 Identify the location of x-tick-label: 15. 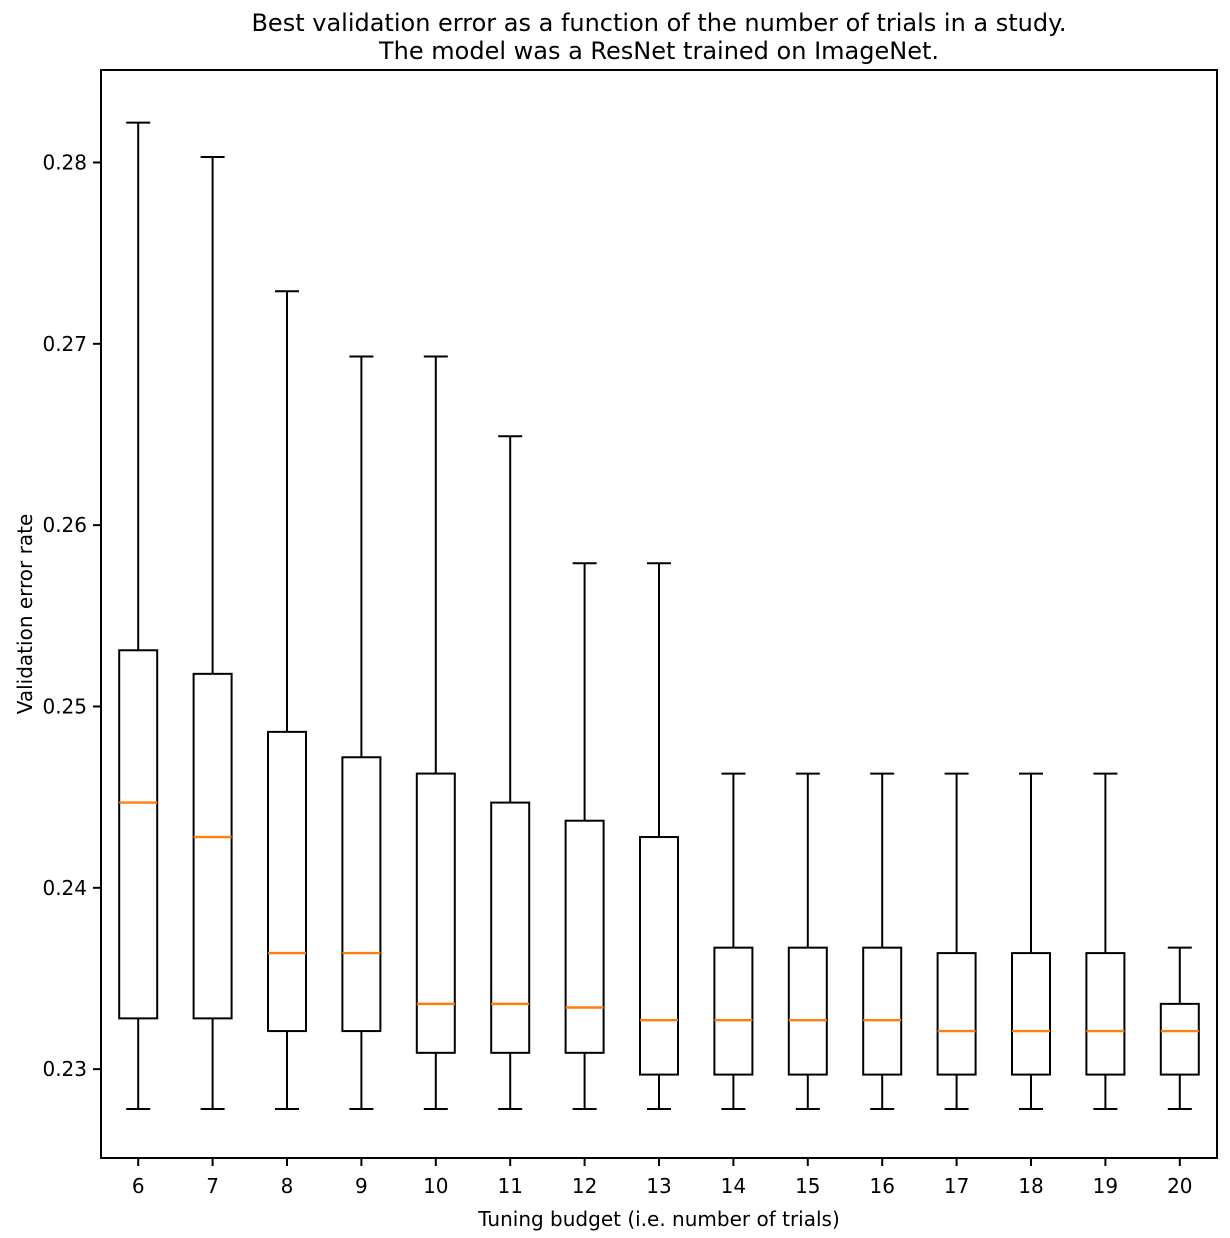
(807, 1186).